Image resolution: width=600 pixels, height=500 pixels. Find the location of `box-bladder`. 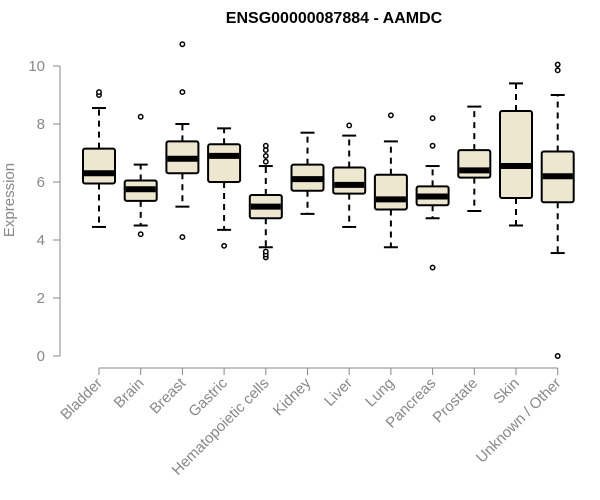

box-bladder is located at coordinates (99, 158).